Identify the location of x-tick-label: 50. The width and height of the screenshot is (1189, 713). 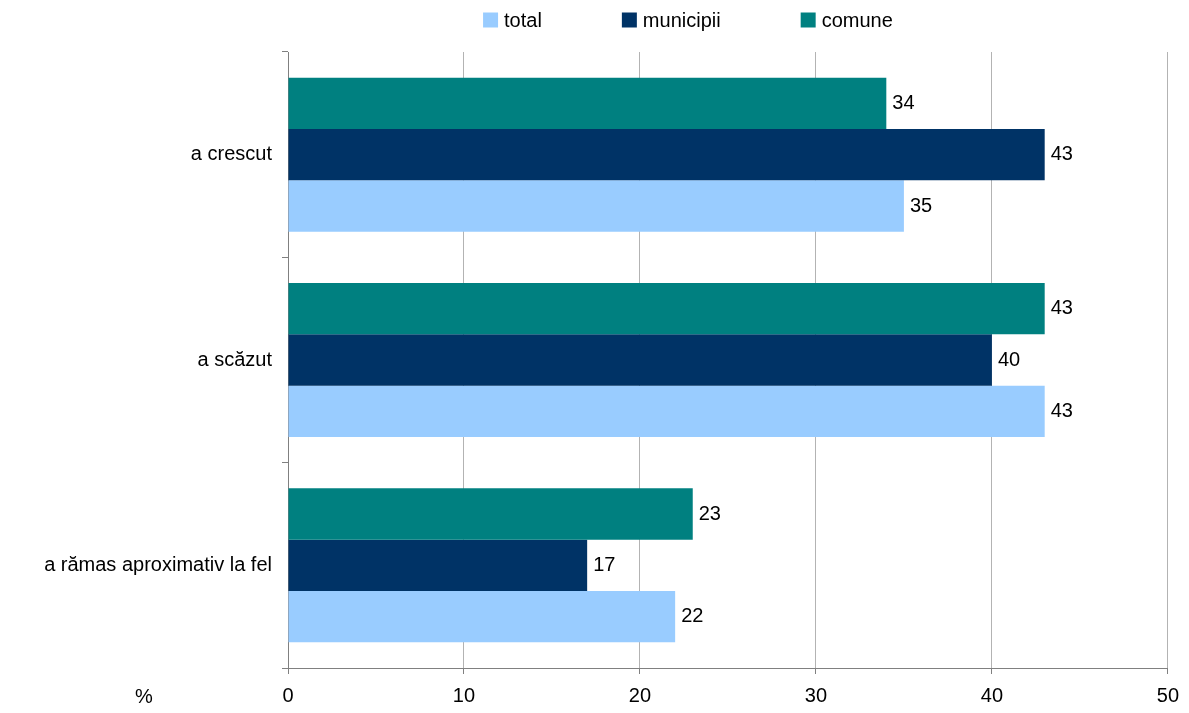
(1167, 694).